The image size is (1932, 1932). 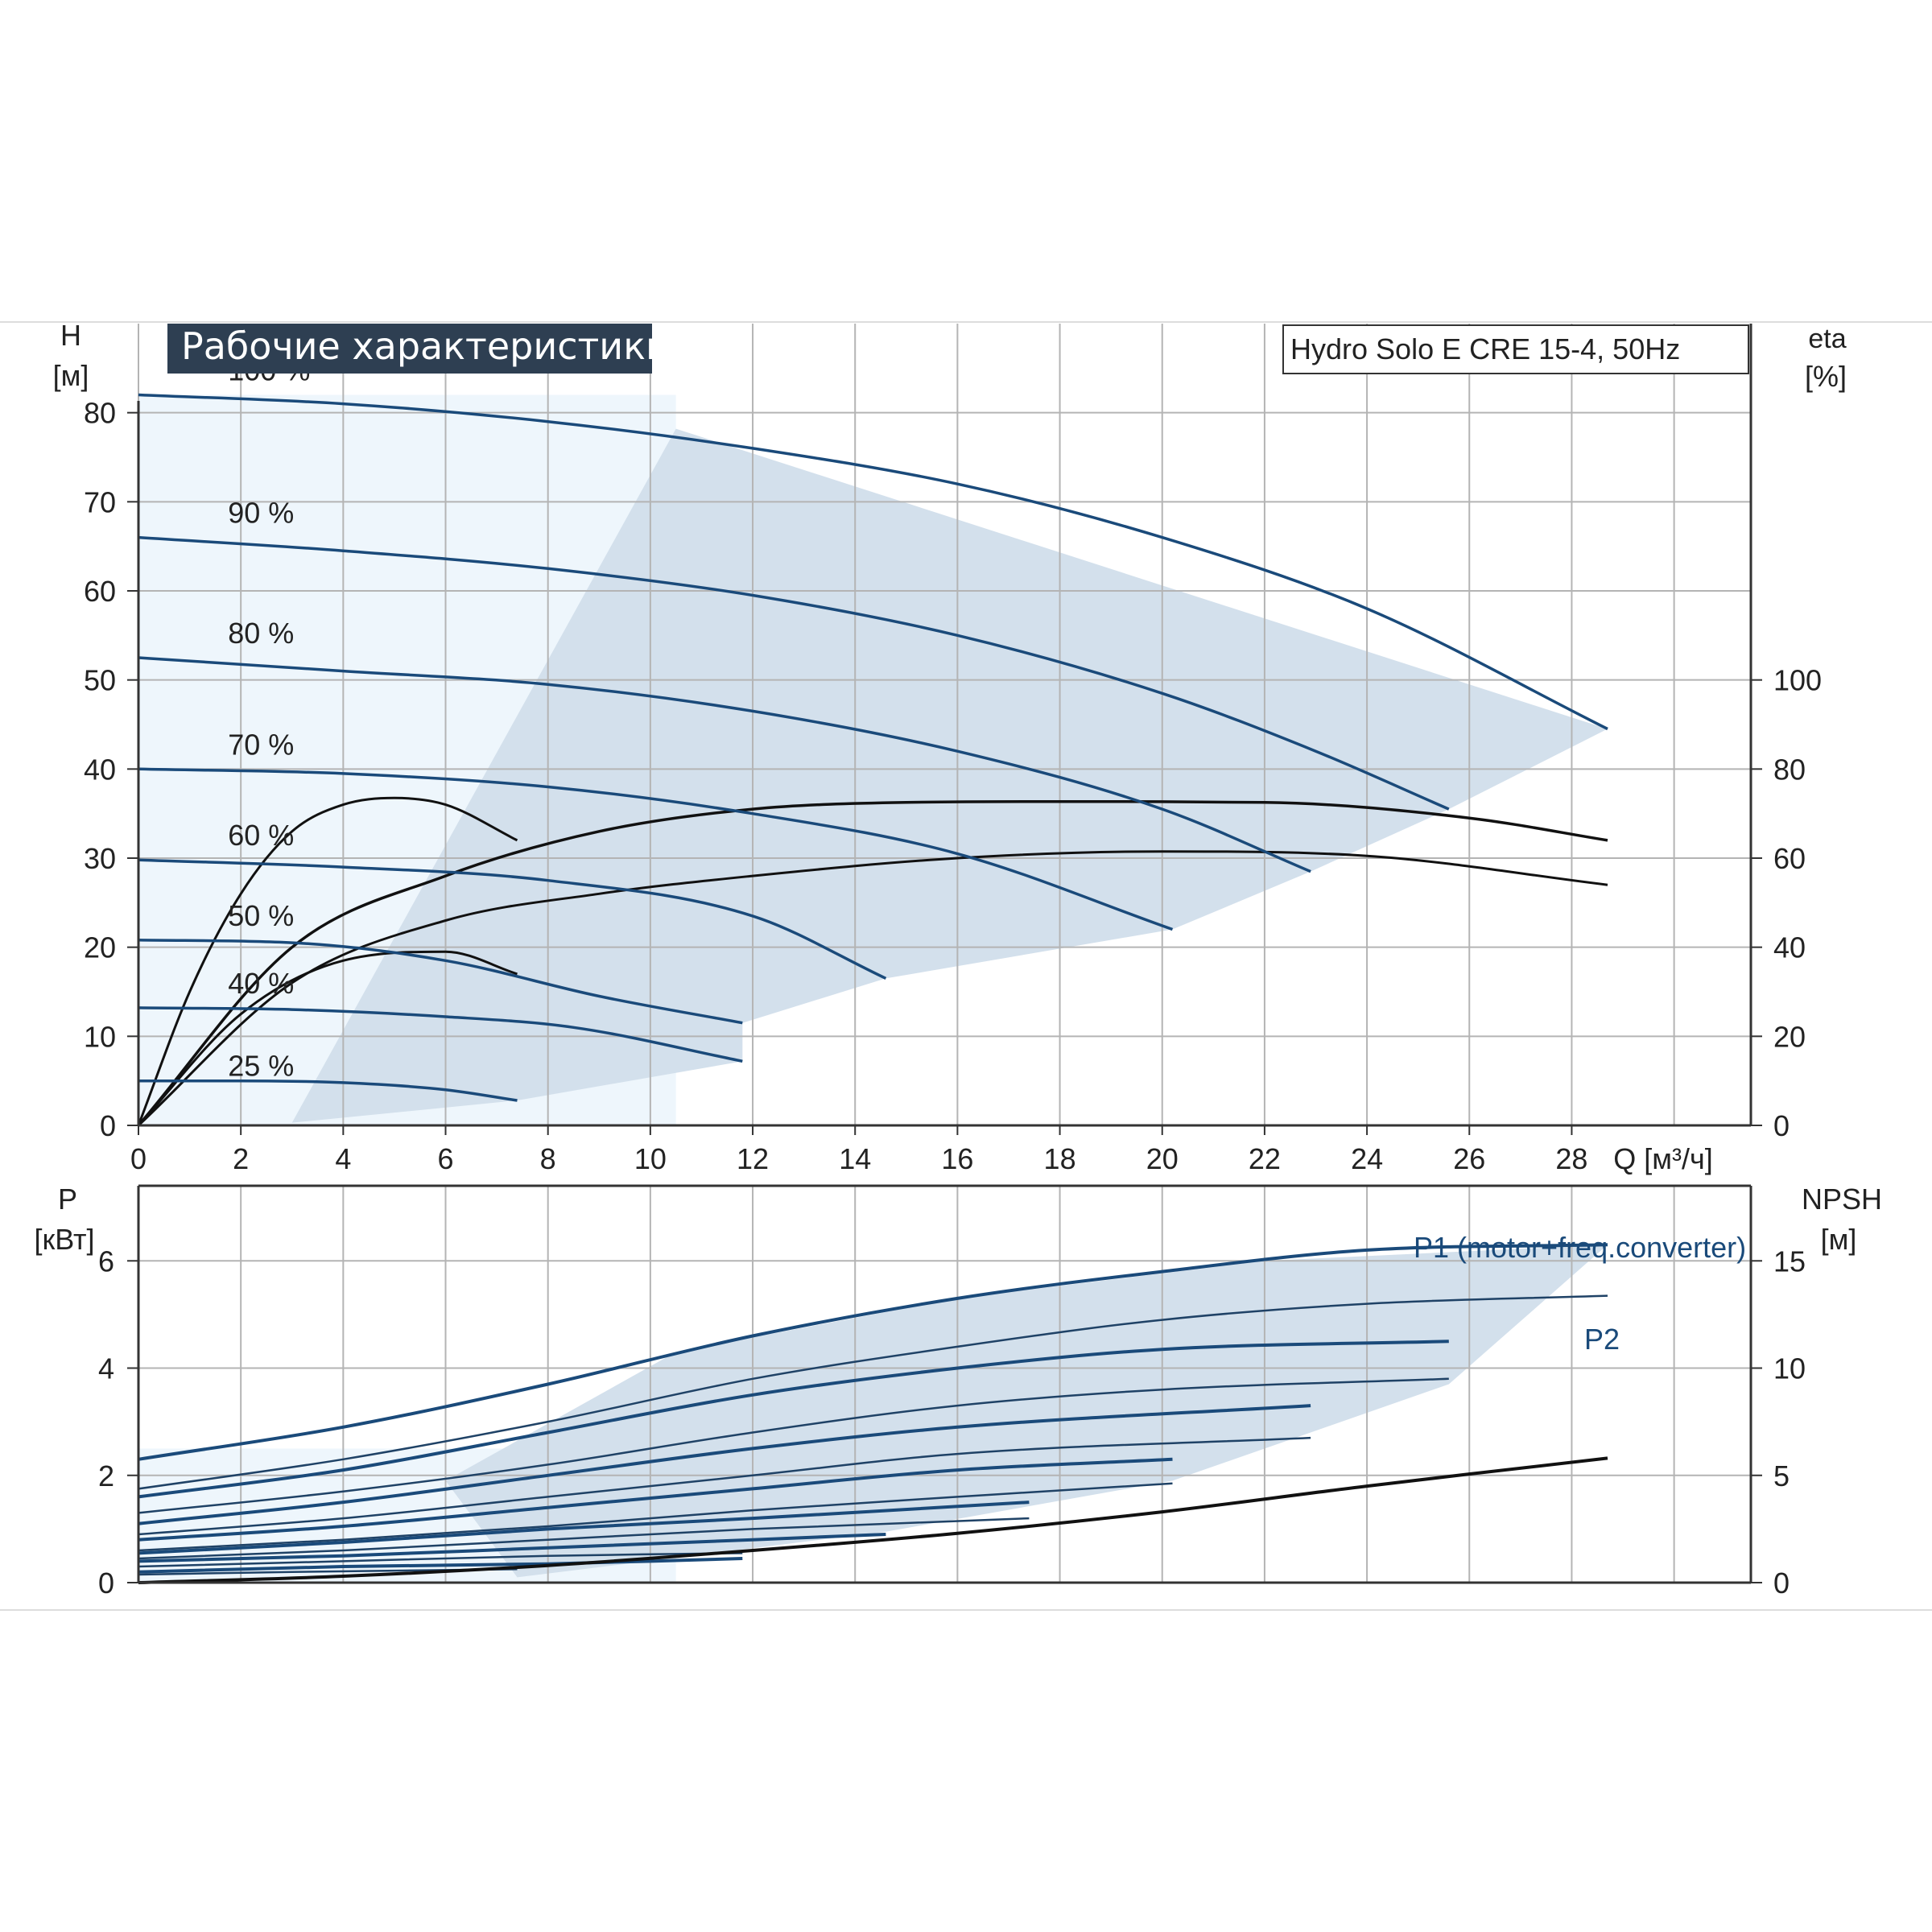 What do you see at coordinates (106, 1261) in the screenshot?
I see `p-tick-label-6: 6` at bounding box center [106, 1261].